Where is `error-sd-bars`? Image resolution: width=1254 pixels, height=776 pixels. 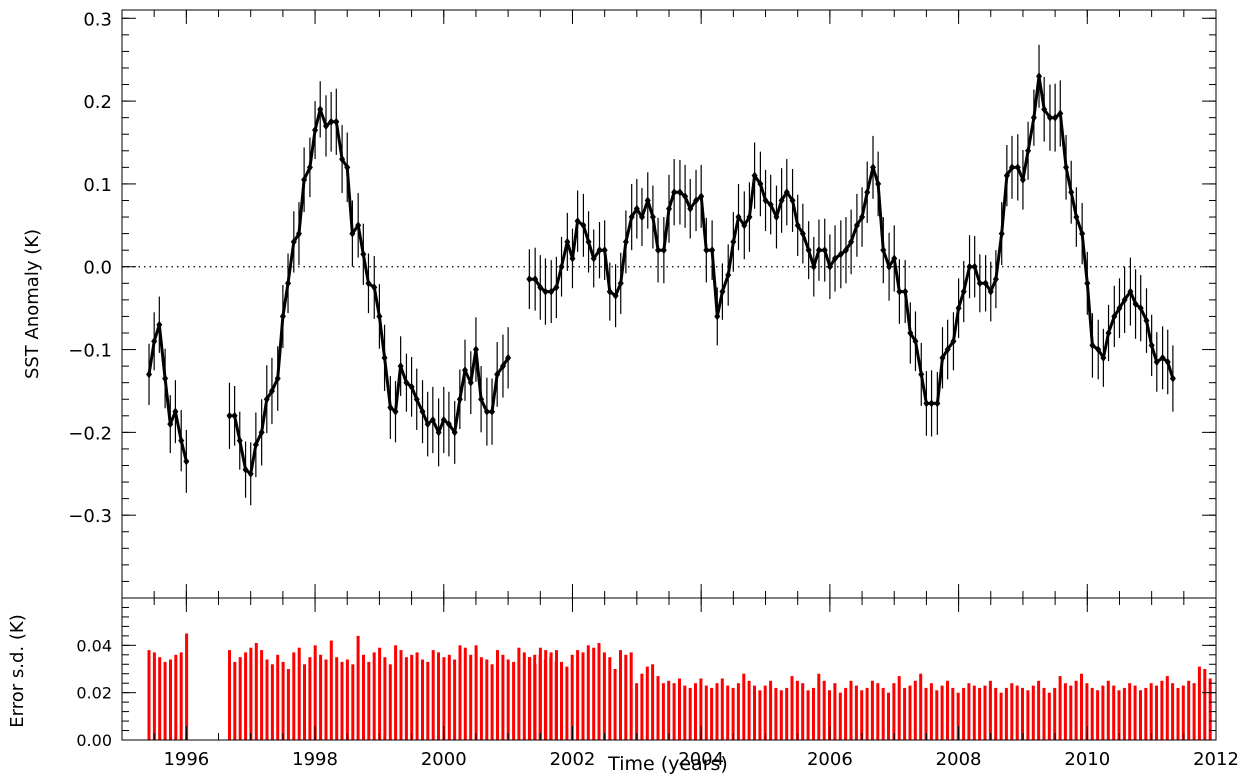 error-sd-bars is located at coordinates (679, 686).